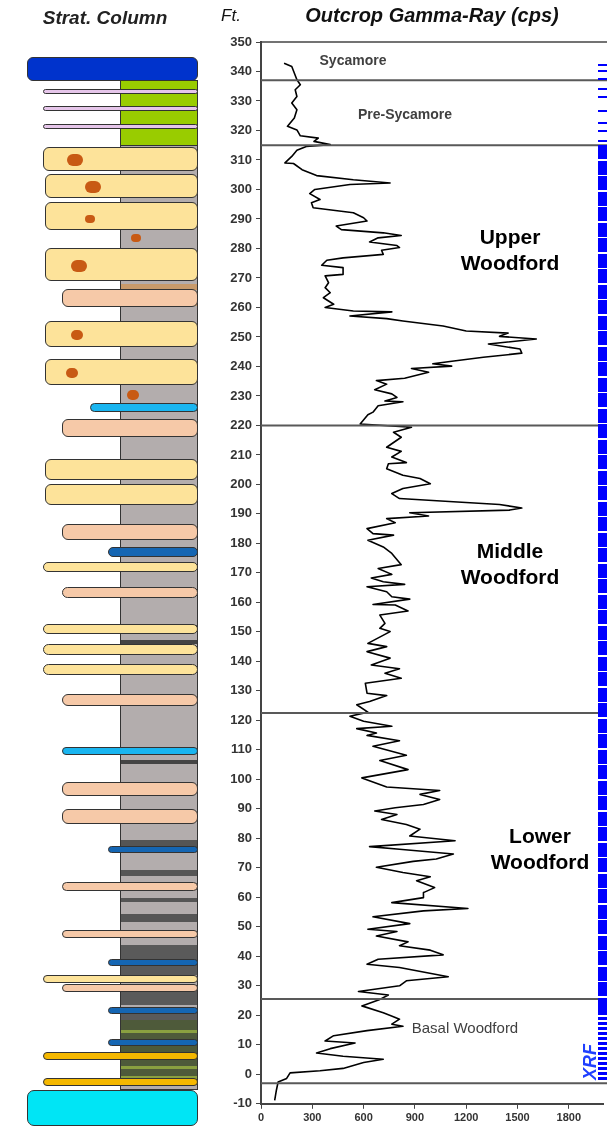 Image resolution: width=607 pixels, height=1130 pixels. What do you see at coordinates (241, 542) in the screenshot?
I see `y-tick-label: 180` at bounding box center [241, 542].